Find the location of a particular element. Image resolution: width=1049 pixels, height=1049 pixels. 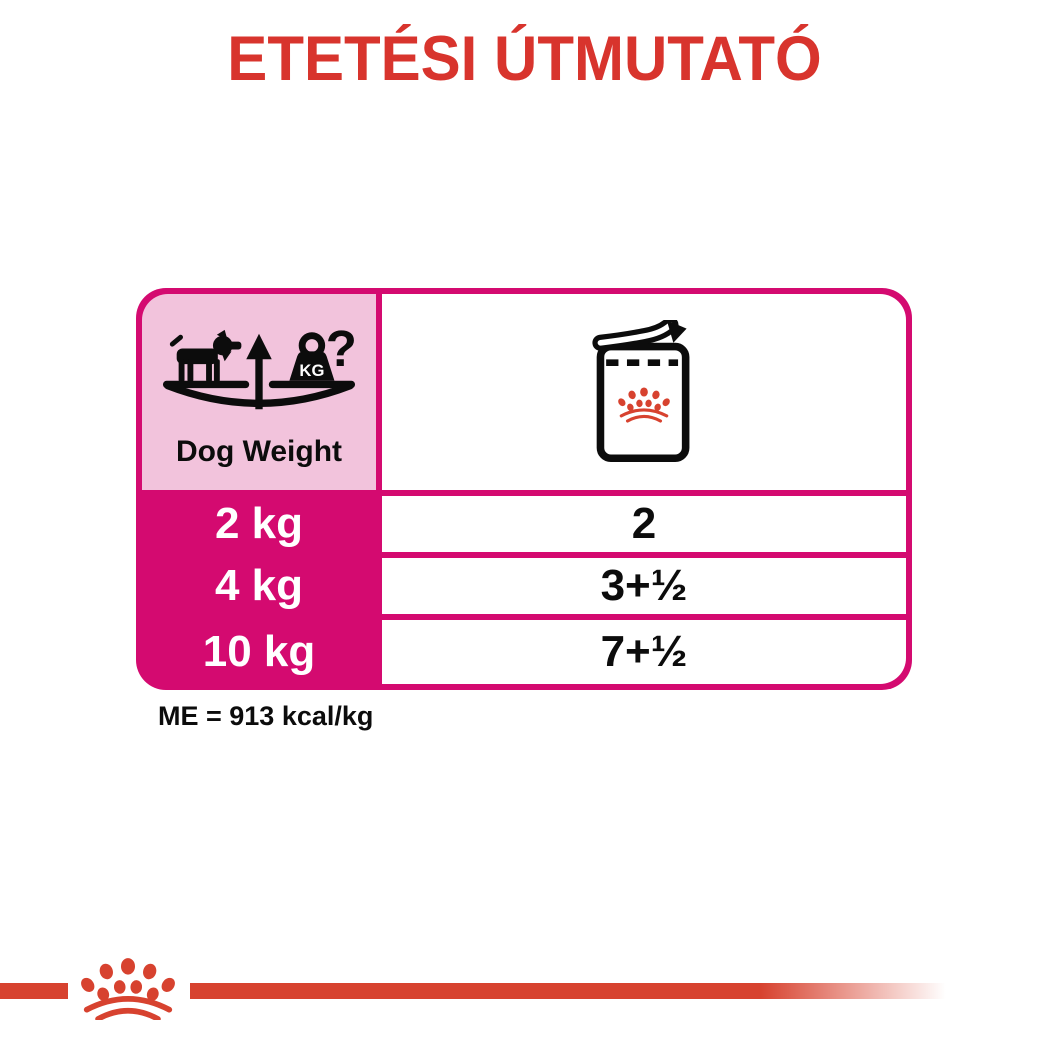

dog-weight-label: Dog Weight is located at coordinates (259, 451).